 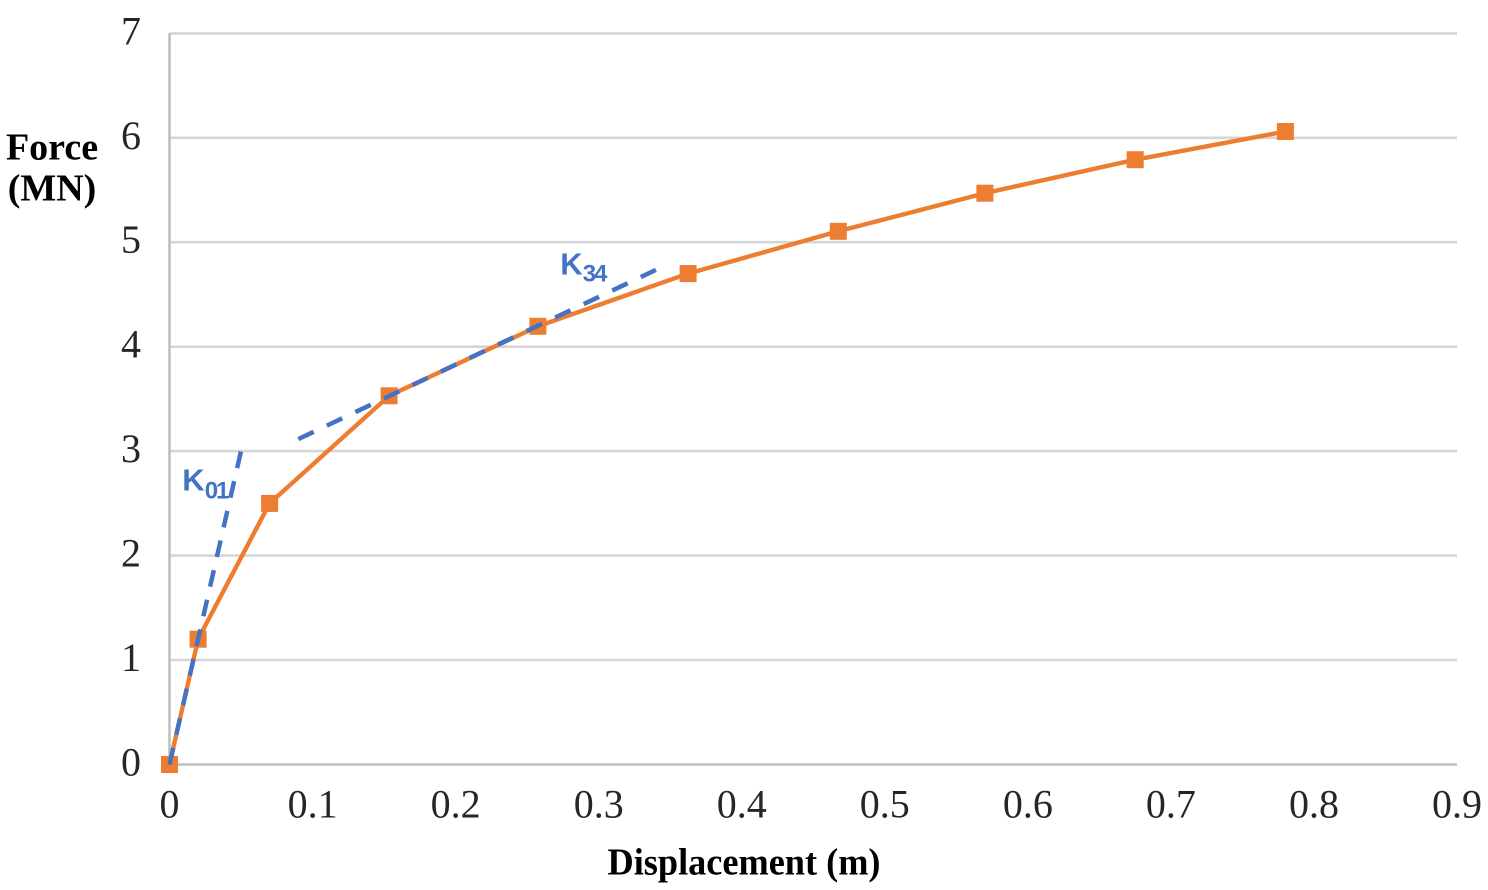 What do you see at coordinates (313, 804) in the screenshot?
I see `svg-text: 0.1` at bounding box center [313, 804].